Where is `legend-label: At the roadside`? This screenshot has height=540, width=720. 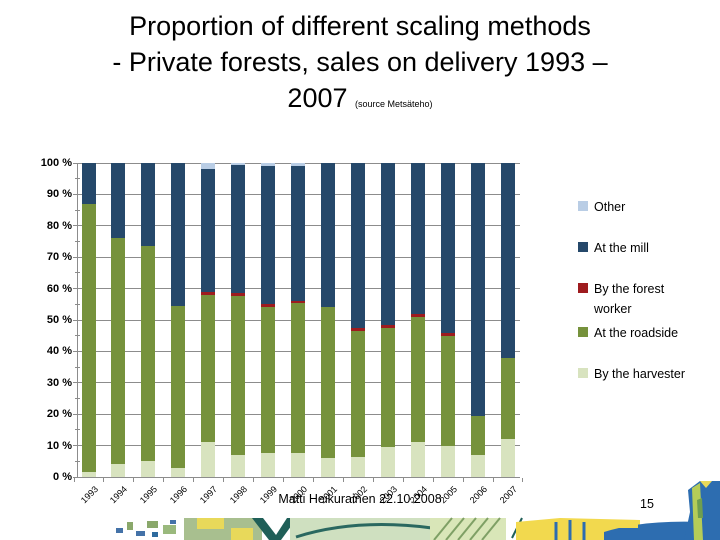 legend-label: At the roadside is located at coordinates (636, 333).